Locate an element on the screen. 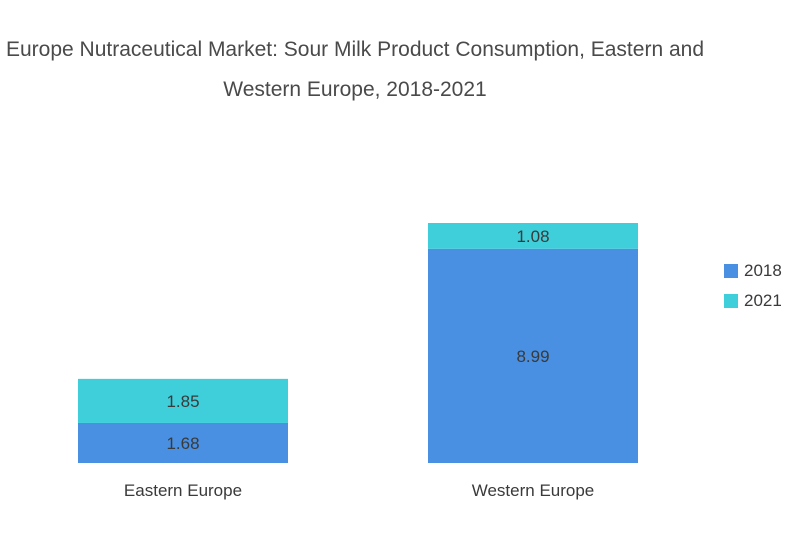  data-label-western-europe-2018: 8.99 is located at coordinates (532, 356).